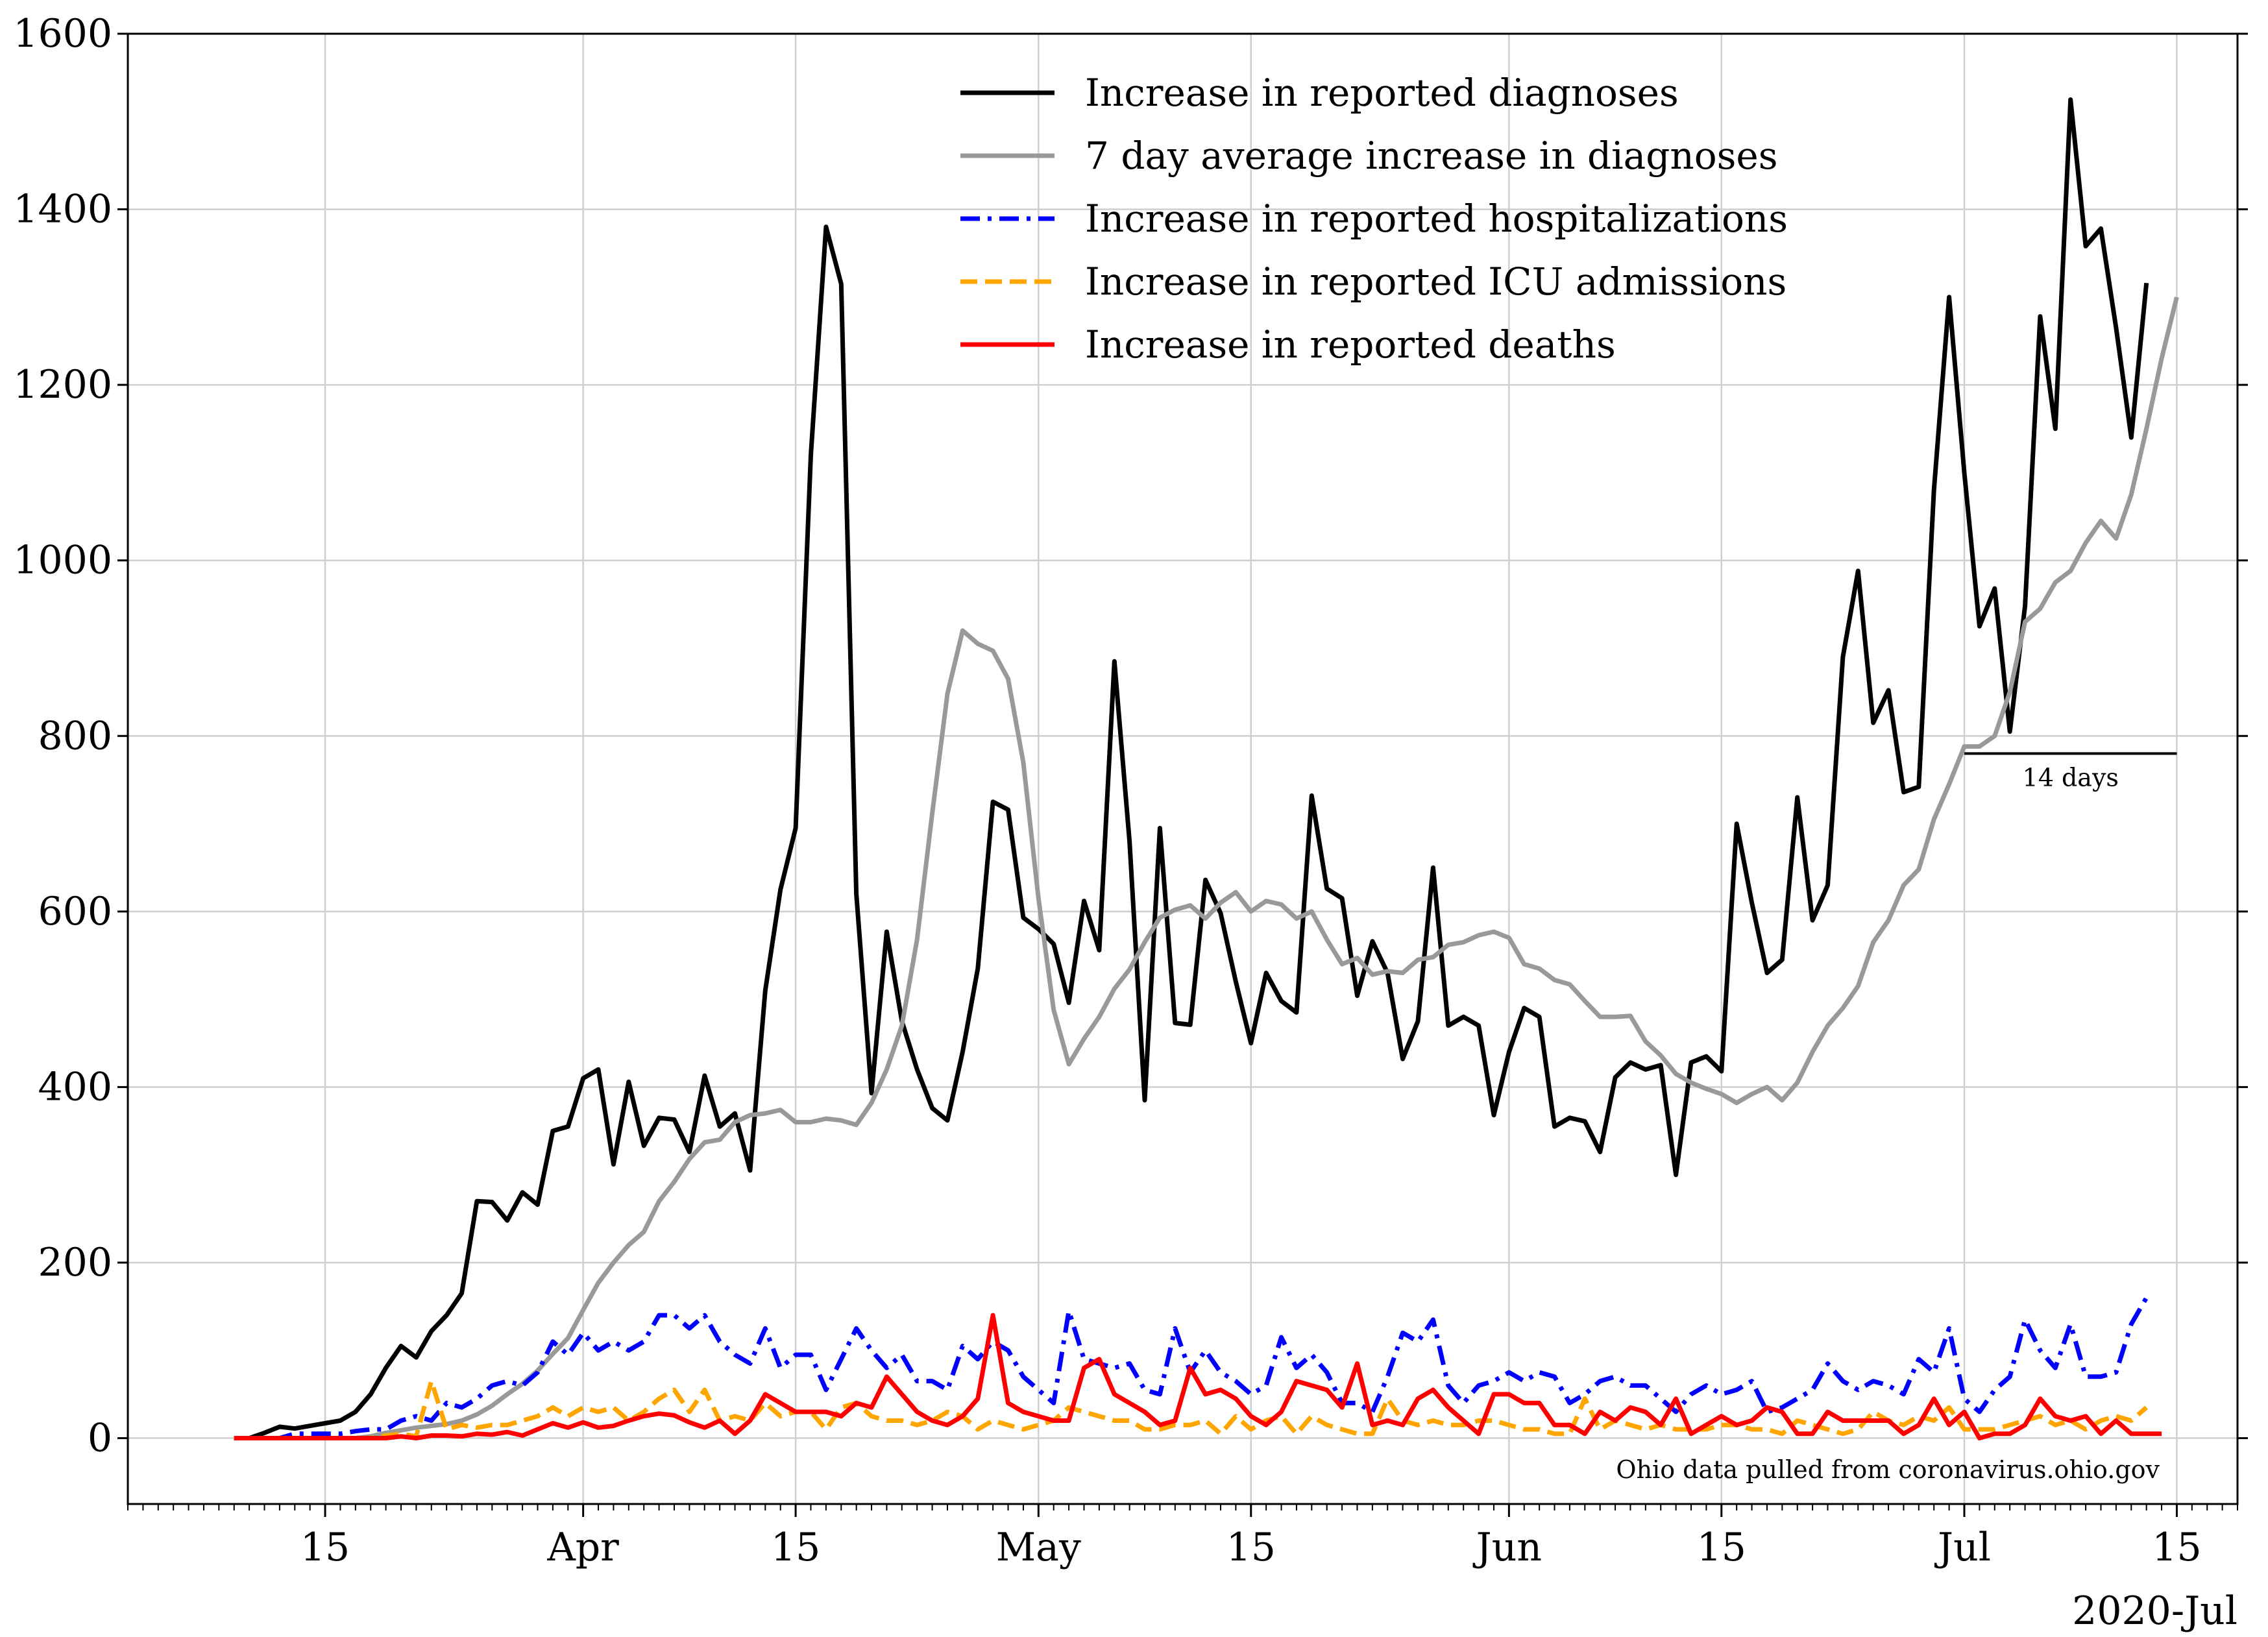  I want to click on y-tick-label: 600, so click(75, 912).